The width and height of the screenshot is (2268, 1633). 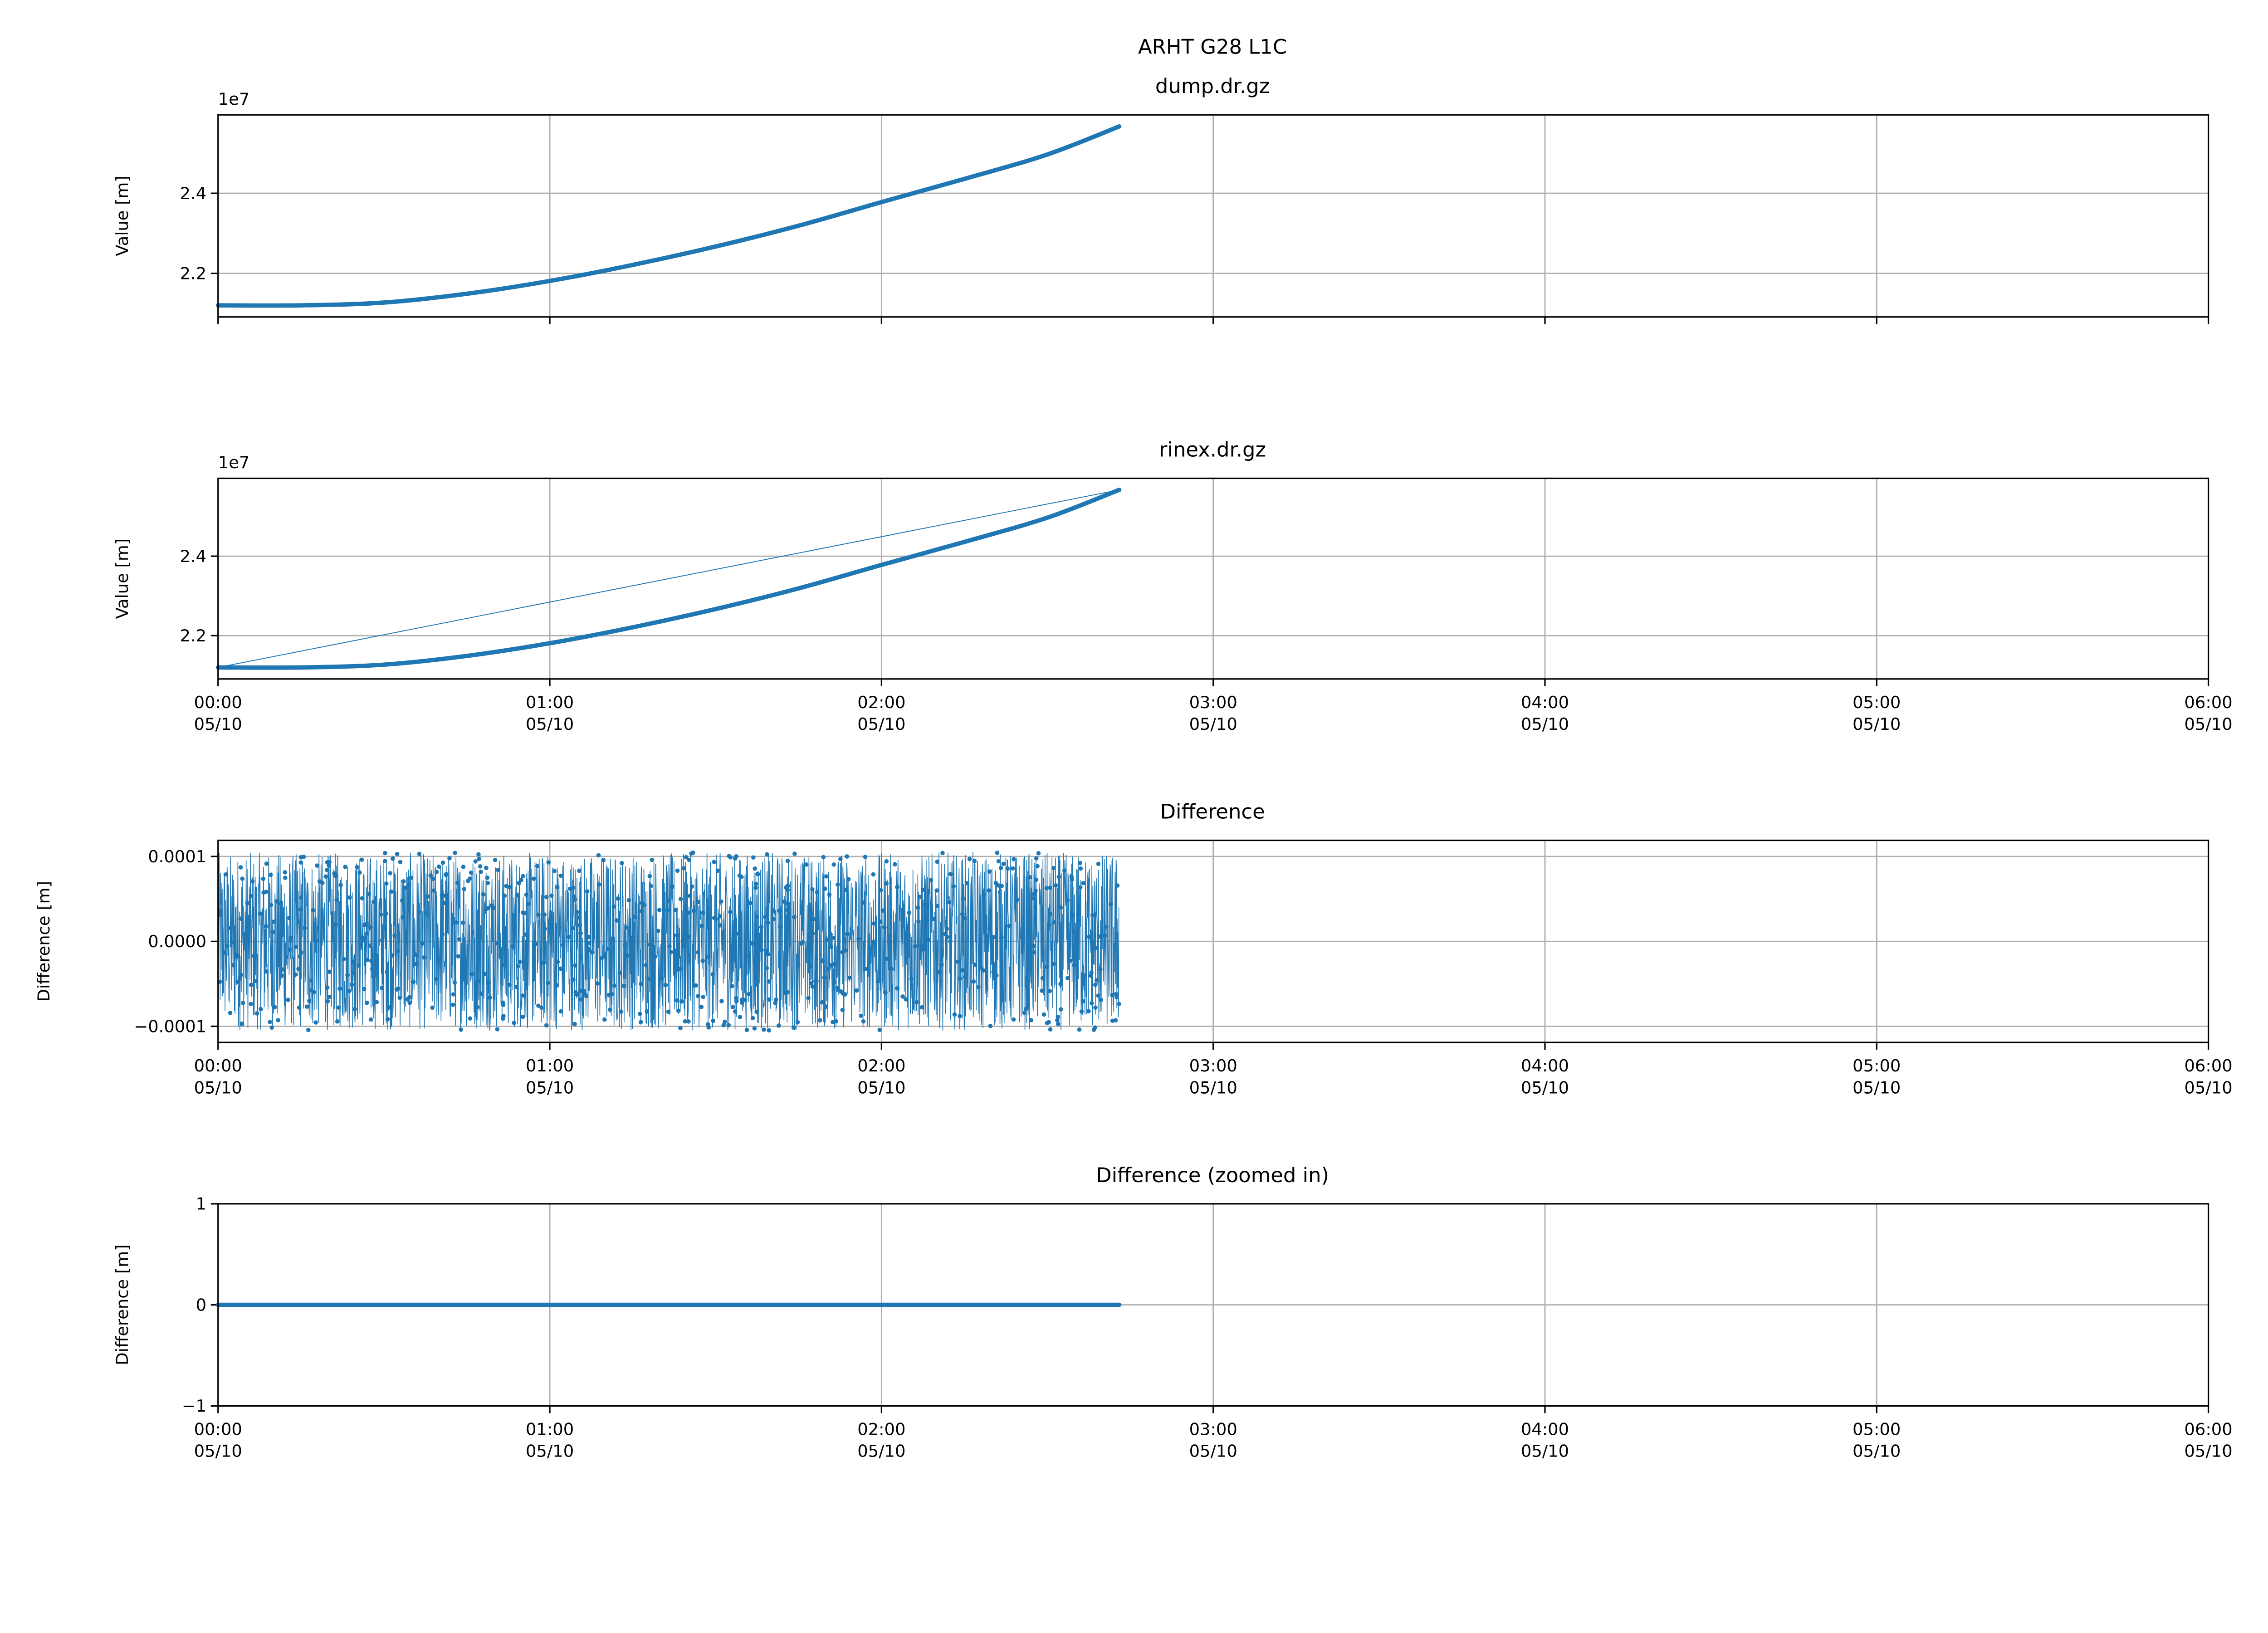 What do you see at coordinates (218, 724) in the screenshot?
I see `x-tick-date: 05/10` at bounding box center [218, 724].